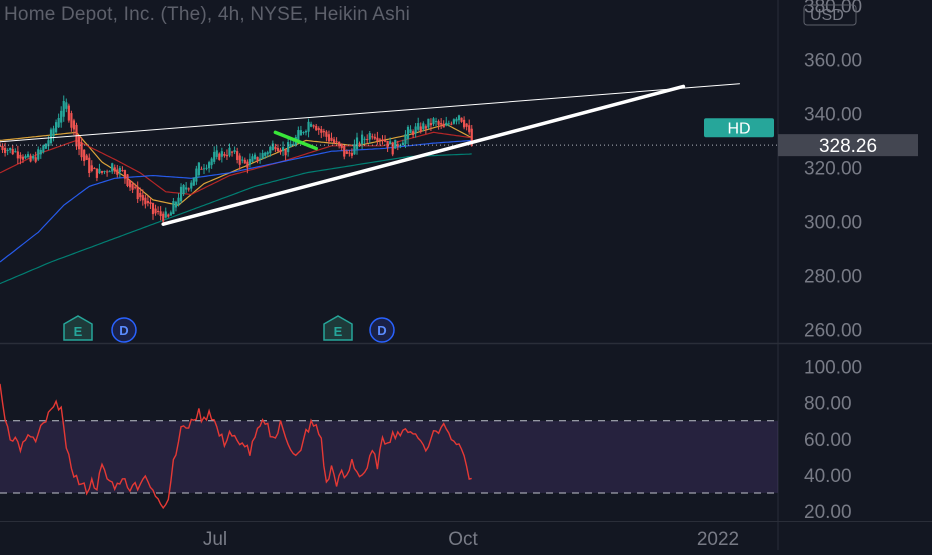  What do you see at coordinates (848, 146) in the screenshot?
I see `last-price-text: 328.26` at bounding box center [848, 146].